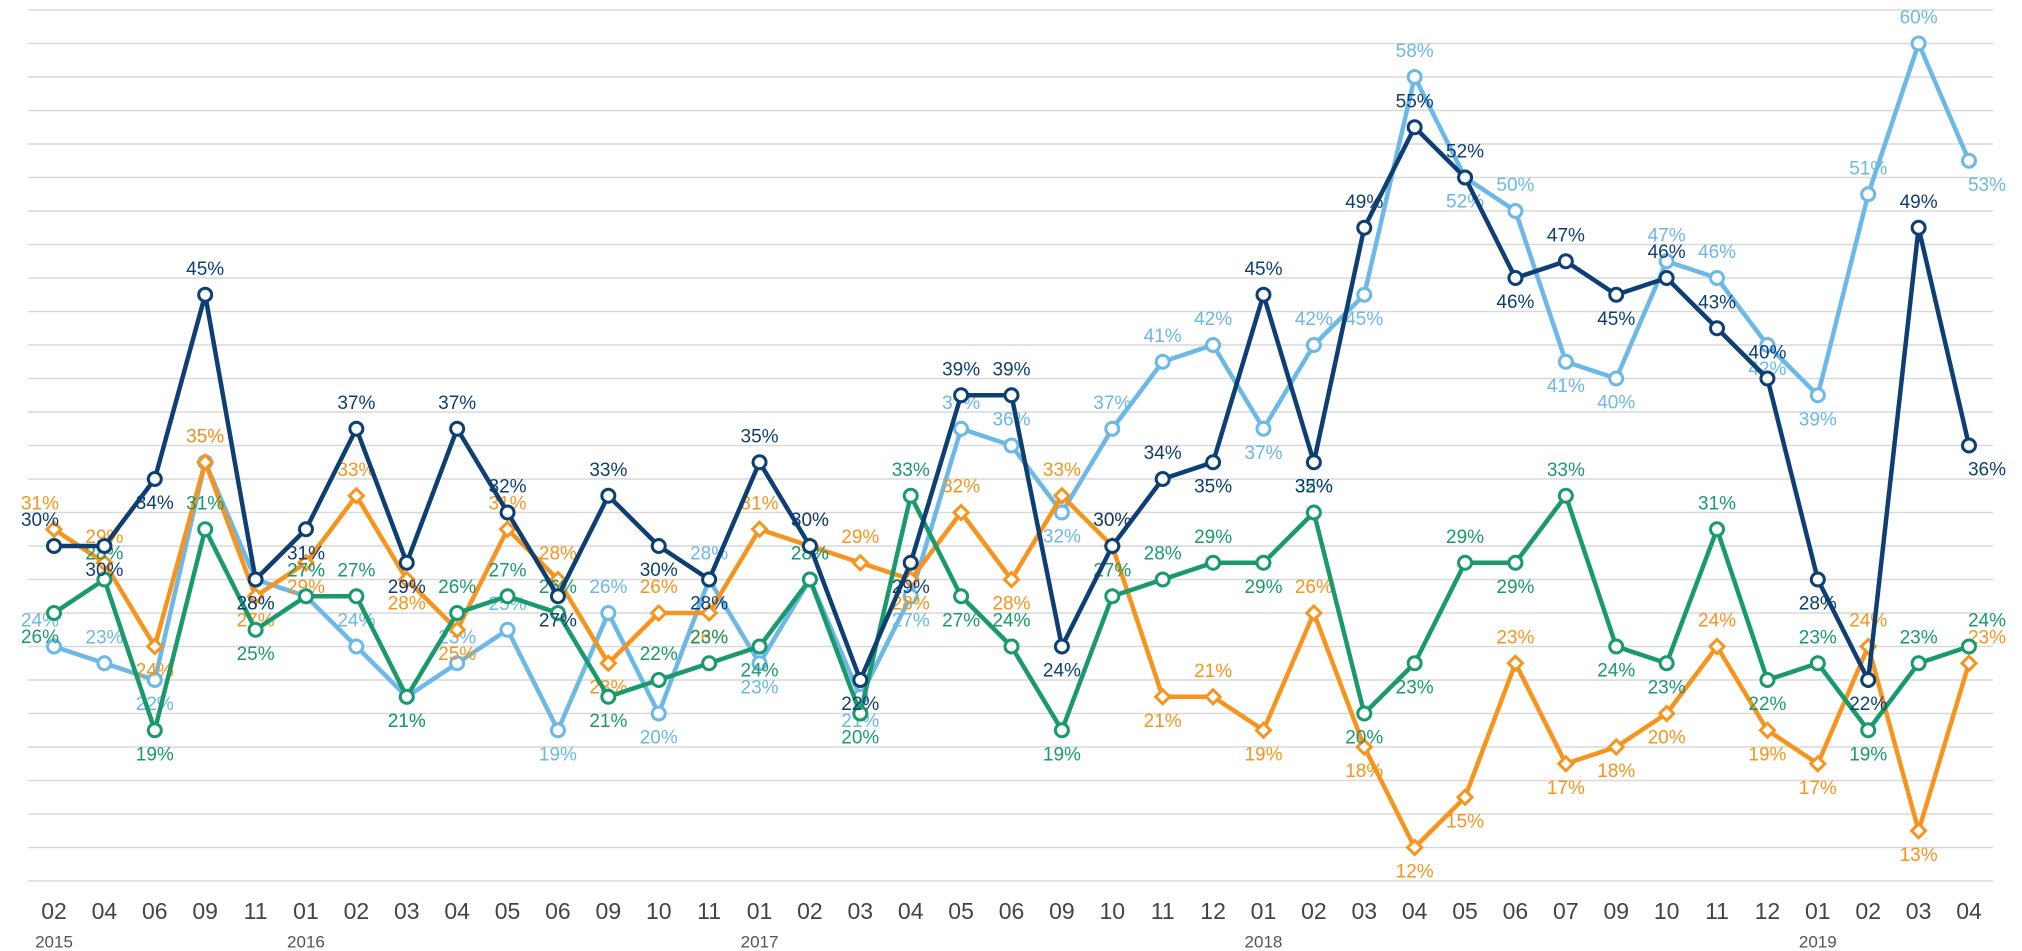 Image resolution: width=2022 pixels, height=951 pixels. What do you see at coordinates (659, 587) in the screenshot?
I see `data-label: 26%` at bounding box center [659, 587].